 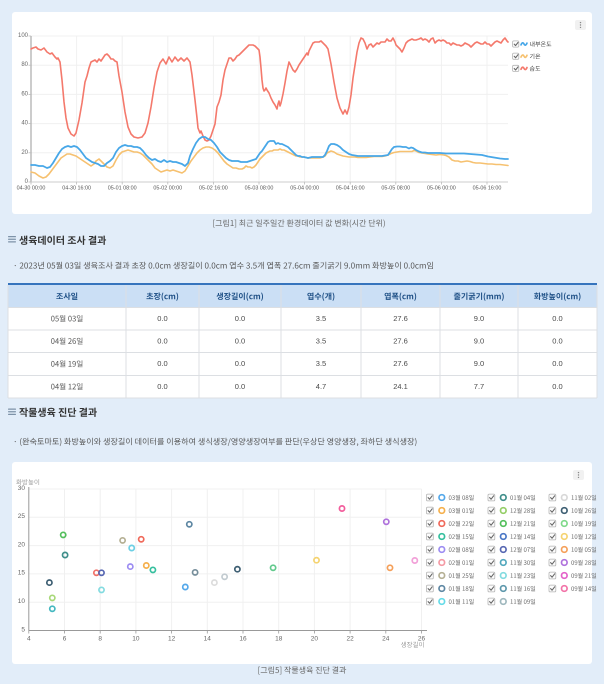 What do you see at coordinates (27, 182) in the screenshot?
I see `svg-text: 0` at bounding box center [27, 182].